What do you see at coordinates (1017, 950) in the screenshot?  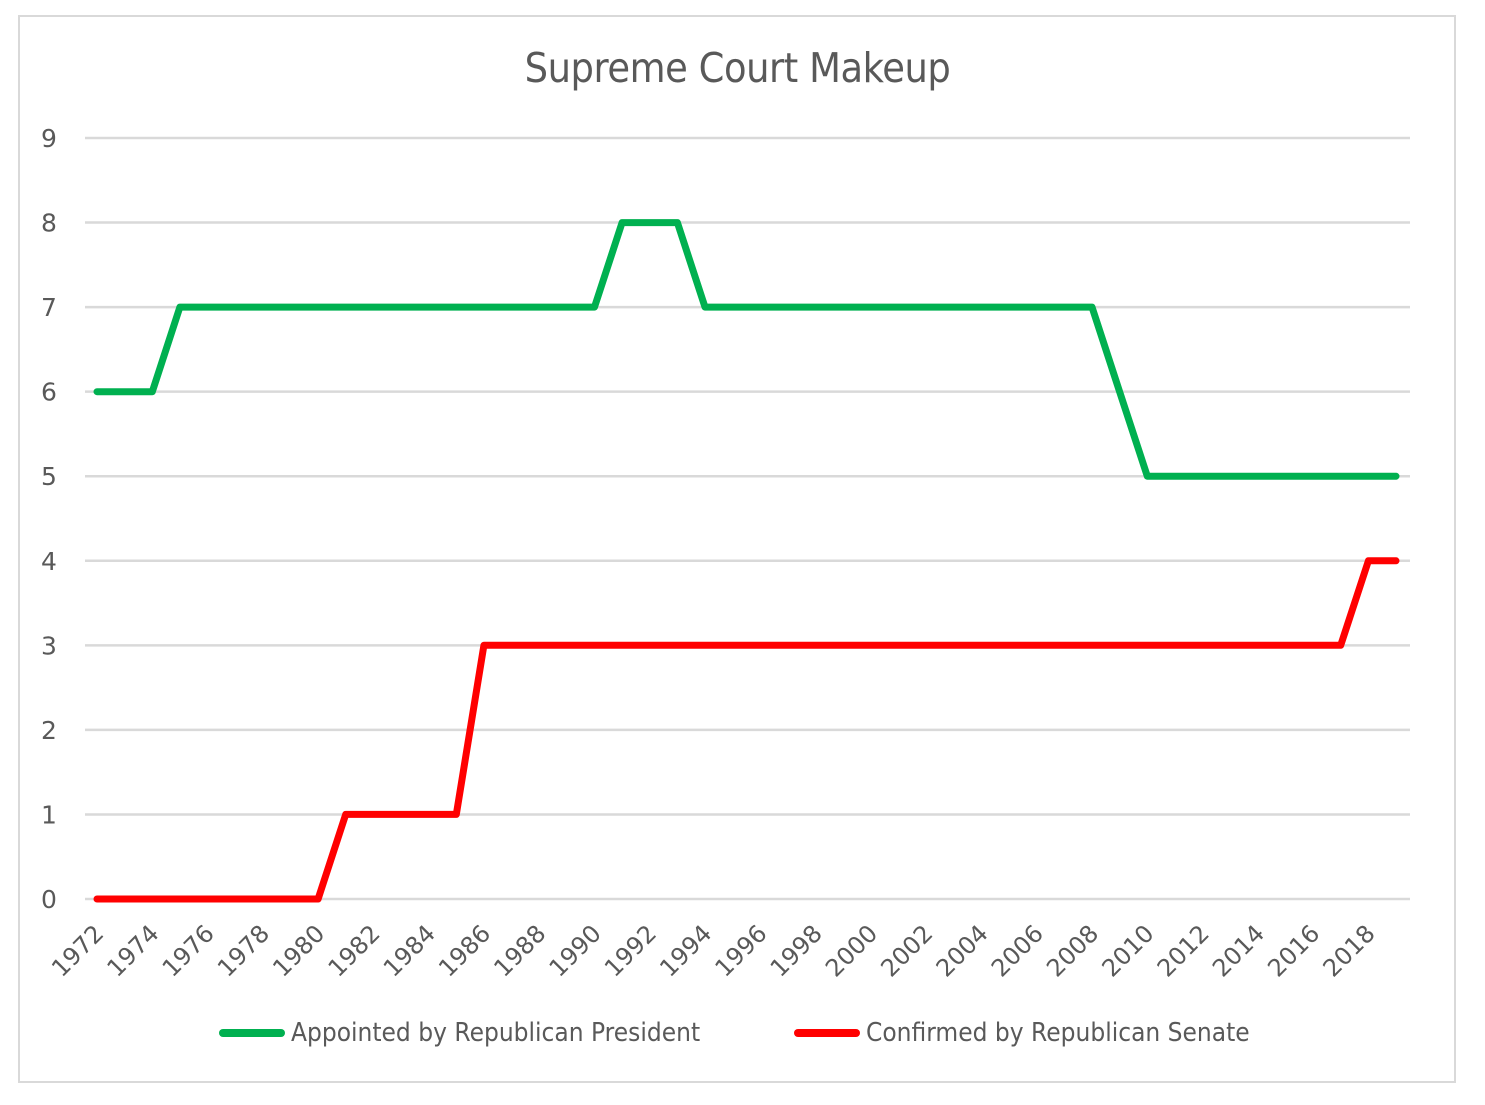 I see `x-tick-label: 2006` at bounding box center [1017, 950].